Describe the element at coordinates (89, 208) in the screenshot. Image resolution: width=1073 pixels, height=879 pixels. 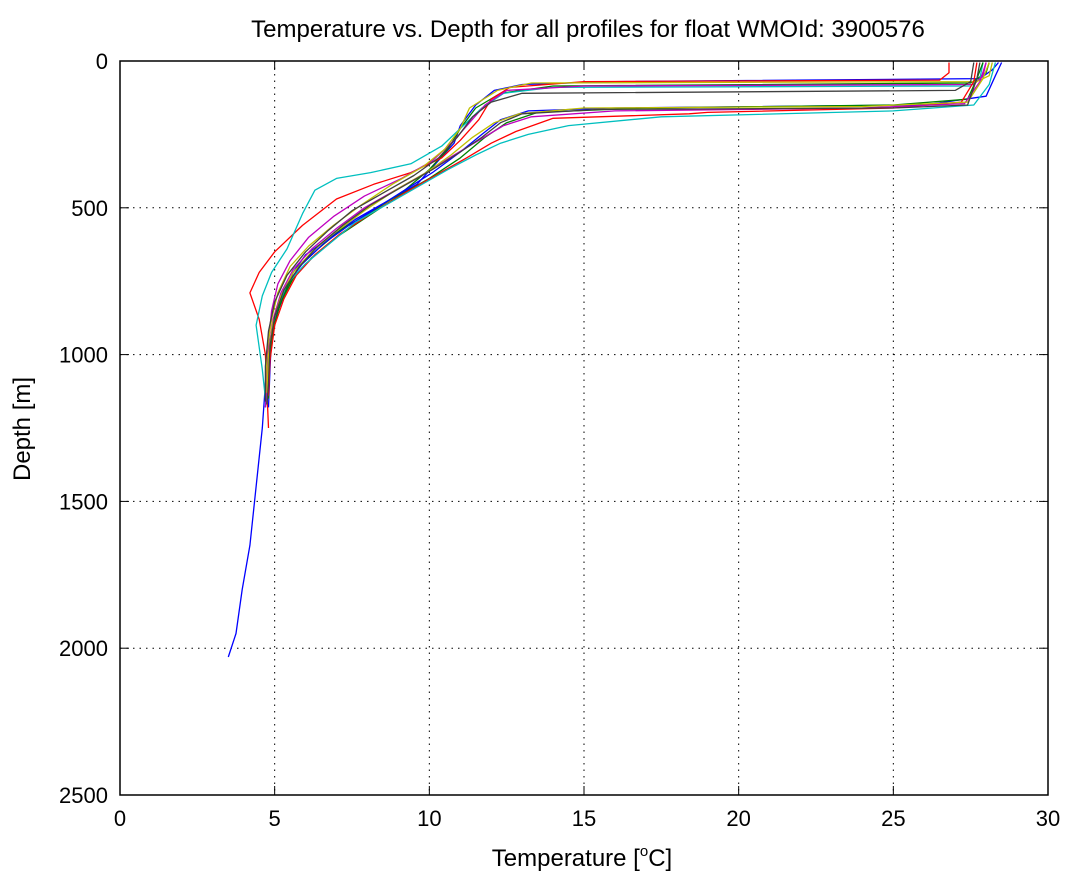
I see `y-tick-label: 500` at that location.